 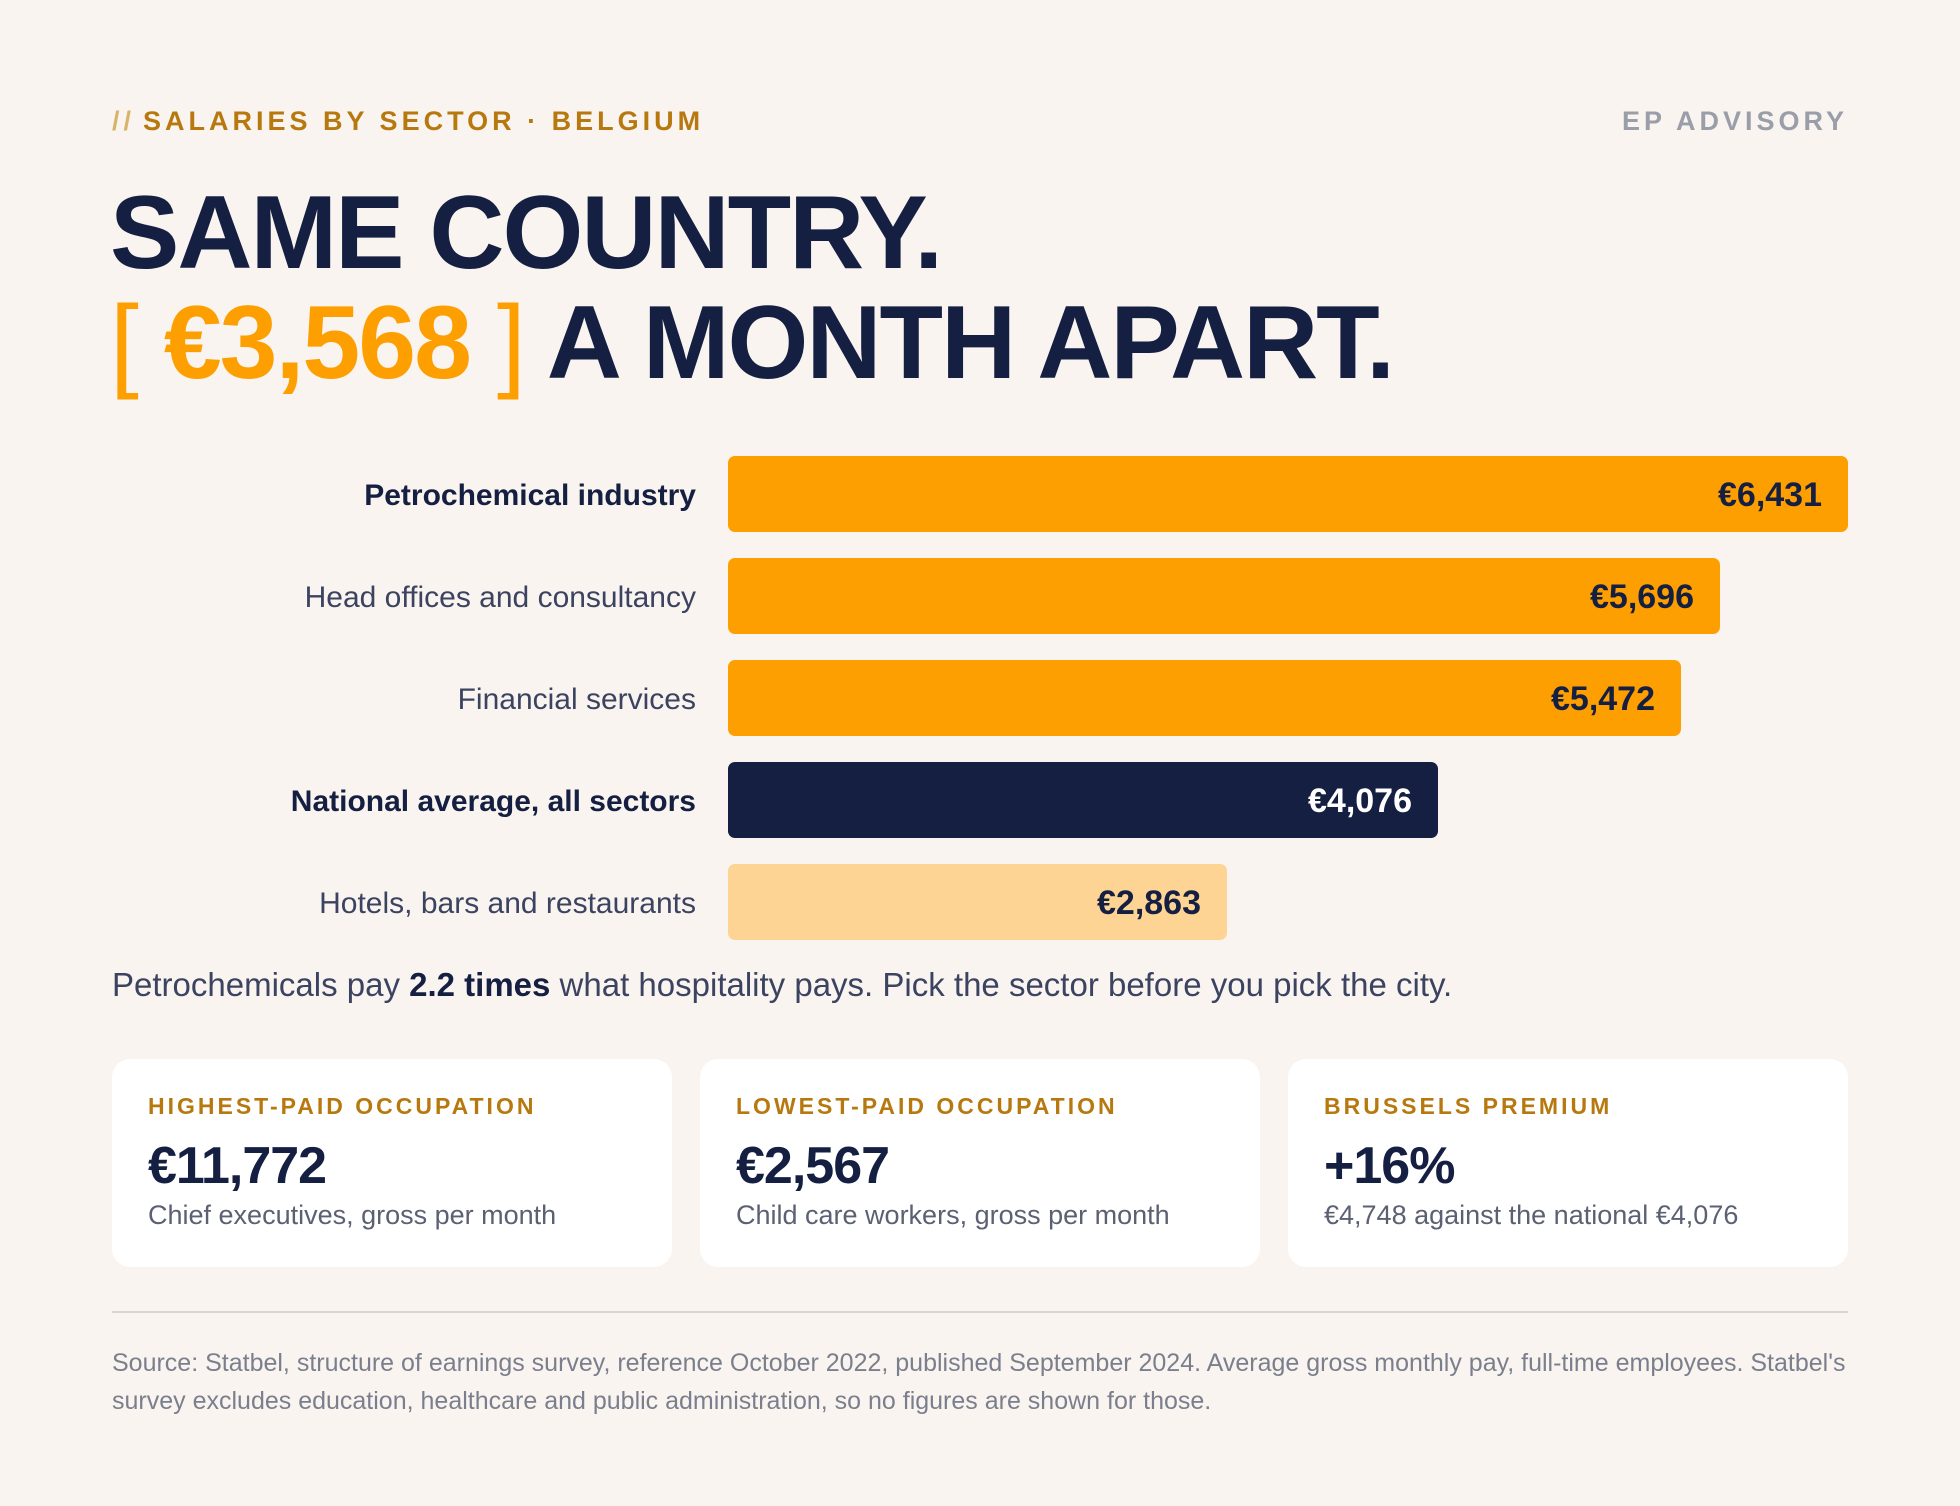 I want to click on bar-category-label: Hotels, bars and restaurants, so click(x=507, y=903).